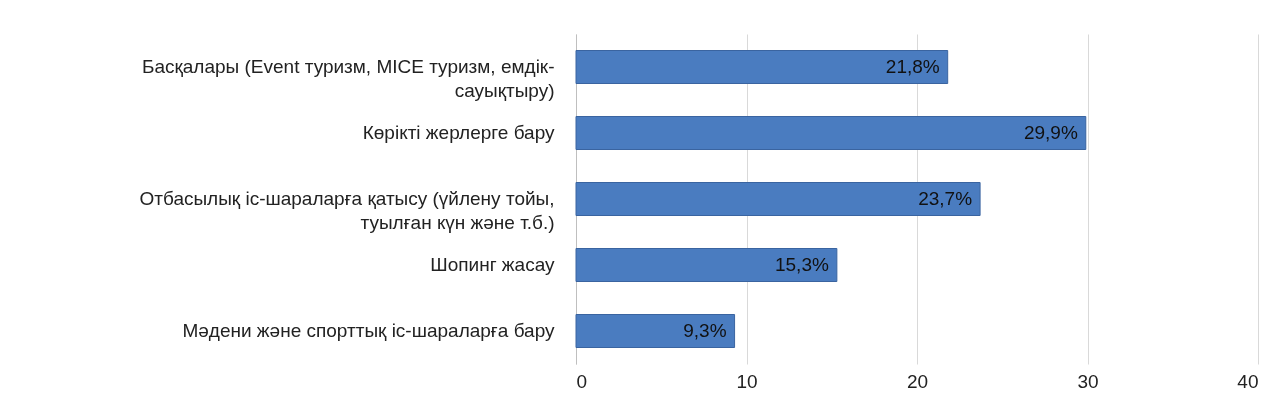  What do you see at coordinates (747, 381) in the screenshot?
I see `x-tick-label: 10` at bounding box center [747, 381].